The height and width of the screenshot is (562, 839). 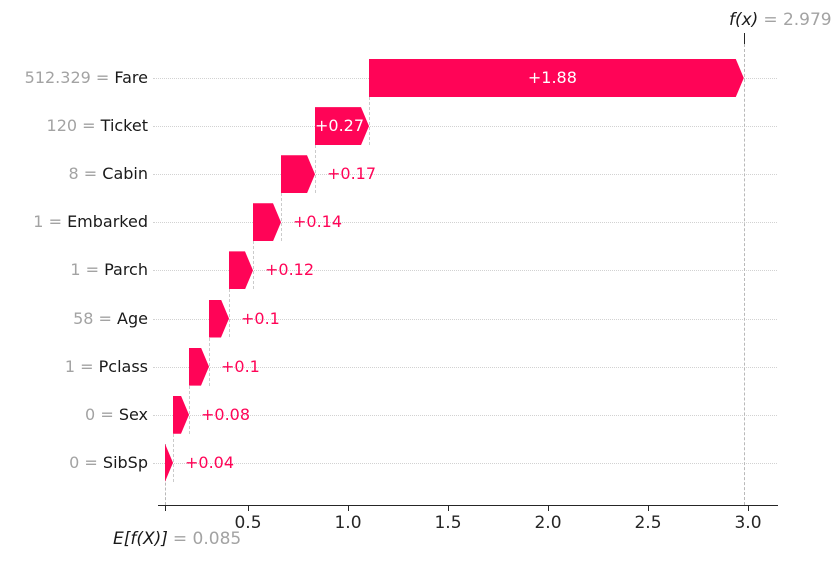 I want to click on row-label: 1 = Embarked, so click(x=74, y=222).